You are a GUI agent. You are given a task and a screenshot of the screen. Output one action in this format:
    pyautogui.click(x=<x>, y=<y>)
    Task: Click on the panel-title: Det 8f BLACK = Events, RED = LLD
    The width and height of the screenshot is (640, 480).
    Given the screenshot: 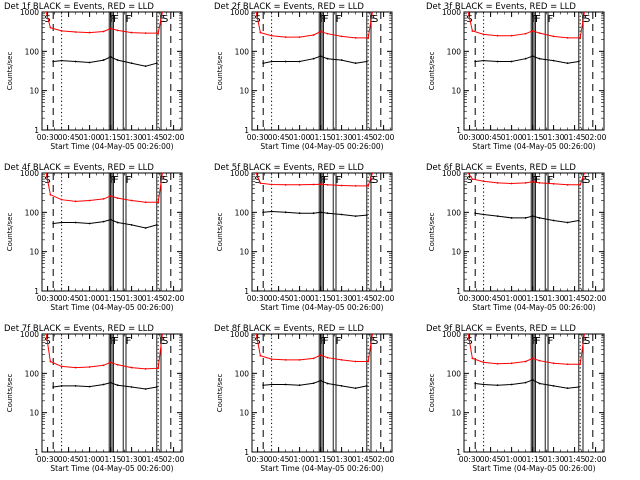 What is the action you would take?
    pyautogui.click(x=289, y=329)
    